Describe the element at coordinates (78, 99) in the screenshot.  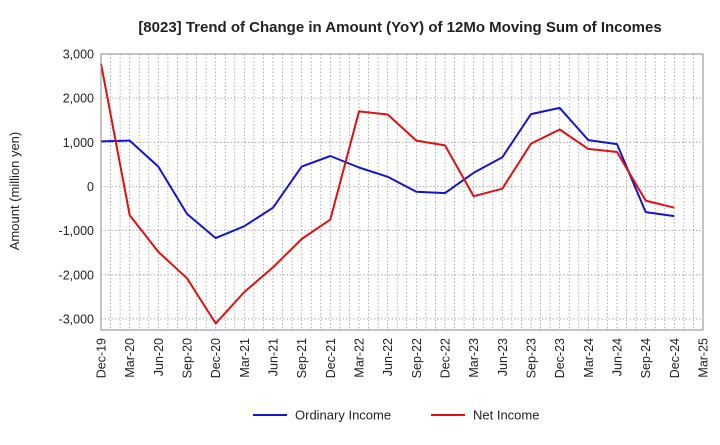
I see `y-tick-label: 2,000` at that location.